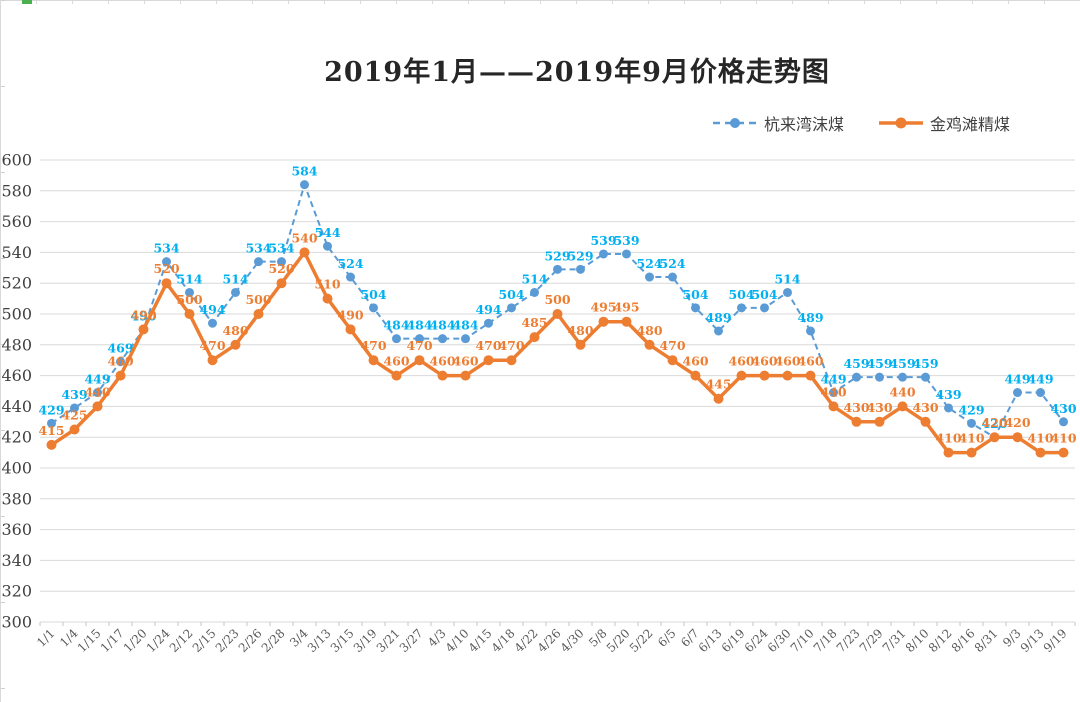 The image size is (1080, 702). What do you see at coordinates (695, 294) in the screenshot?
I see `data-label: 504` at bounding box center [695, 294].